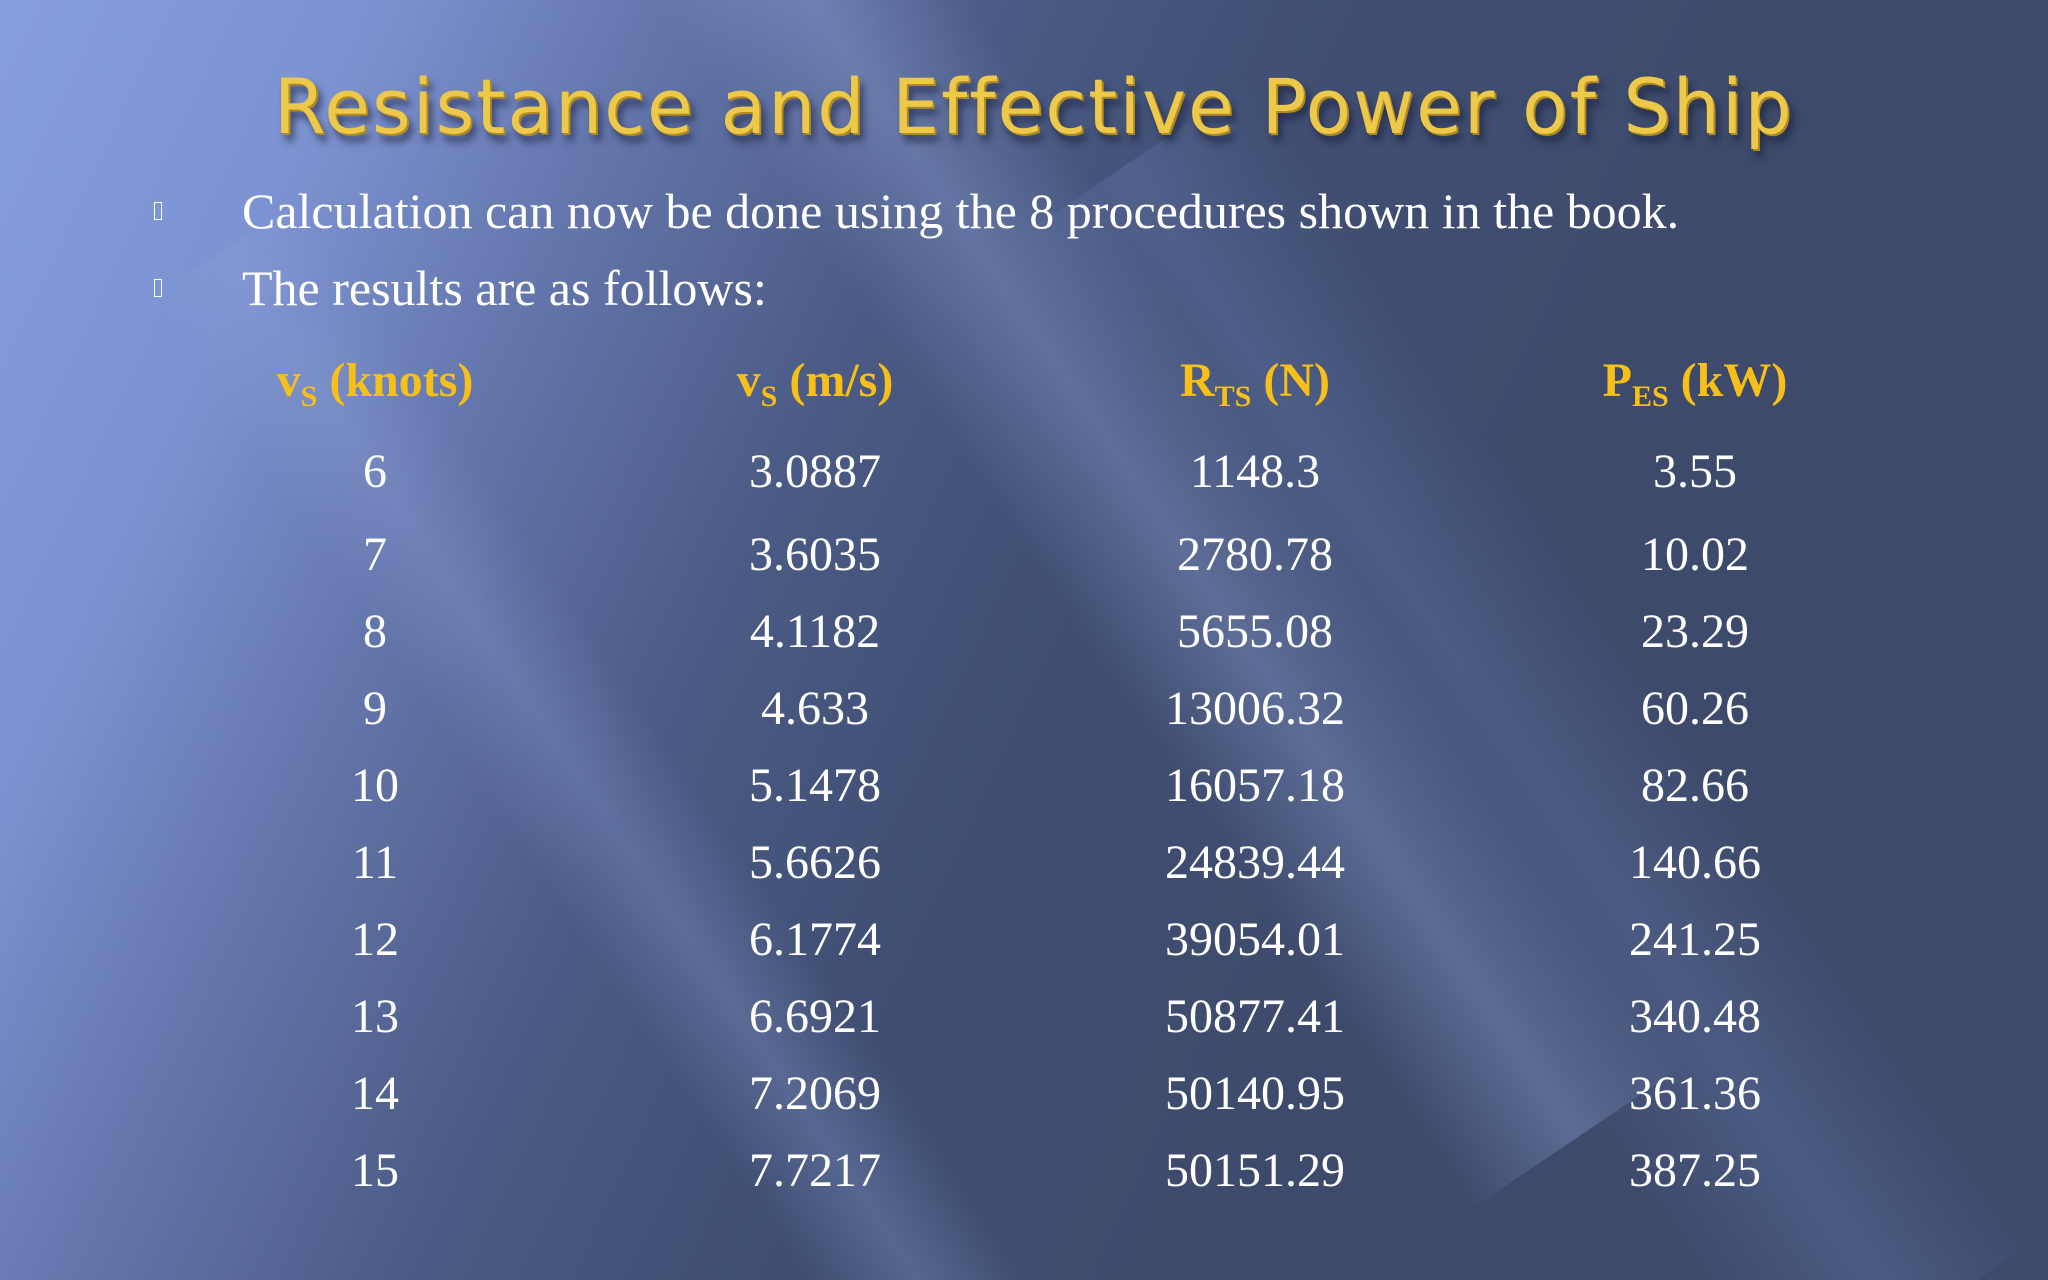 This screenshot has height=1280, width=2048. I want to click on cell-speed-ms: 6.1774, so click(815, 939).